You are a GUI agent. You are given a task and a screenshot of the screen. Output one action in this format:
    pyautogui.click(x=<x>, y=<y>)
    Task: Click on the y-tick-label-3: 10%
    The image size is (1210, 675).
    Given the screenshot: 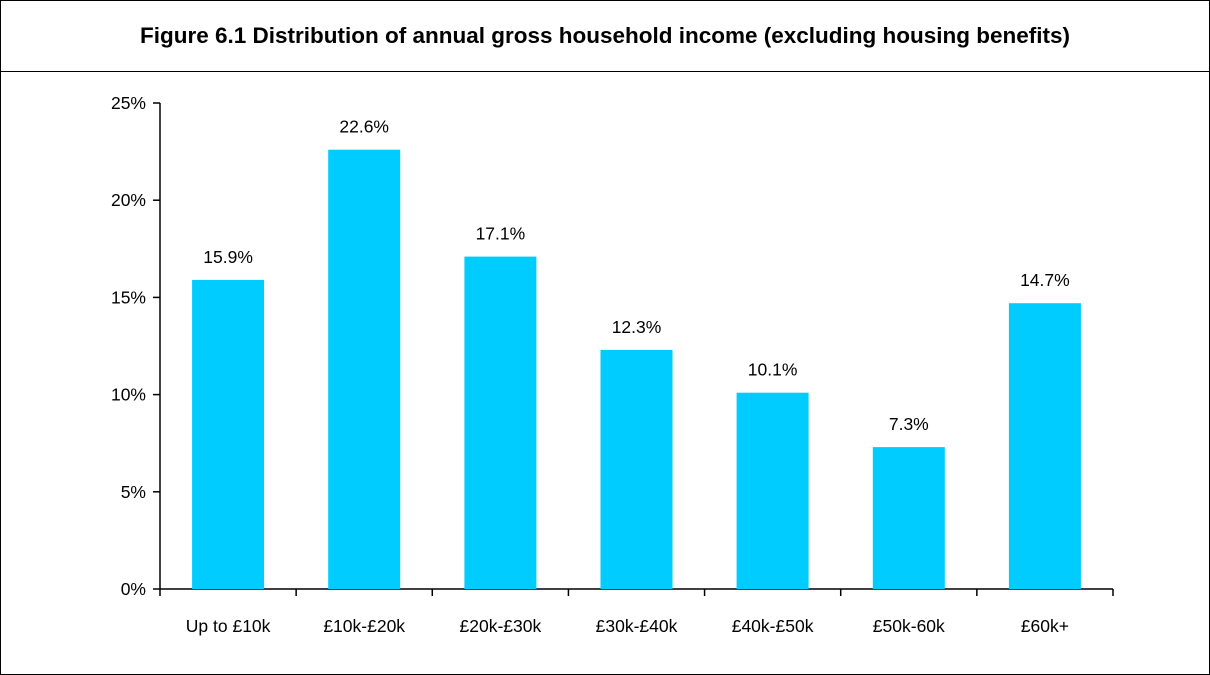 What is the action you would take?
    pyautogui.click(x=128, y=395)
    